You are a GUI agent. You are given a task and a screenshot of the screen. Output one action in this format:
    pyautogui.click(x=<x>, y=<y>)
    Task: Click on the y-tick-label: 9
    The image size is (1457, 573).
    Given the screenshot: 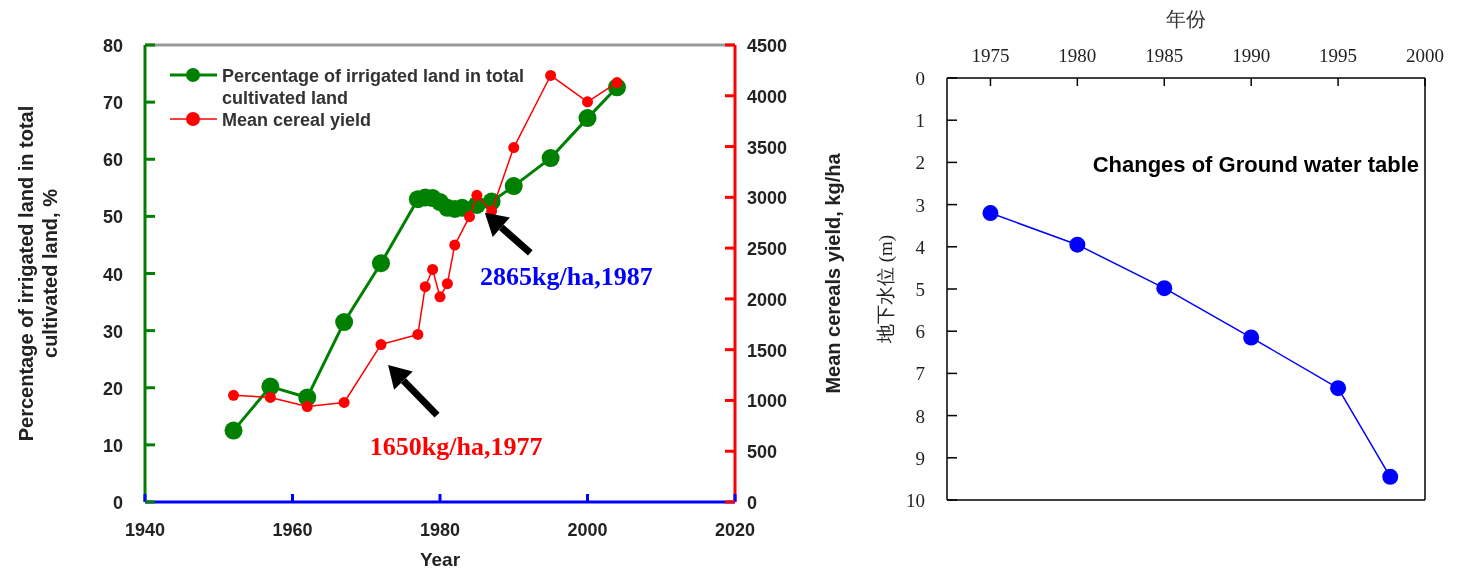 What is the action you would take?
    pyautogui.click(x=920, y=458)
    